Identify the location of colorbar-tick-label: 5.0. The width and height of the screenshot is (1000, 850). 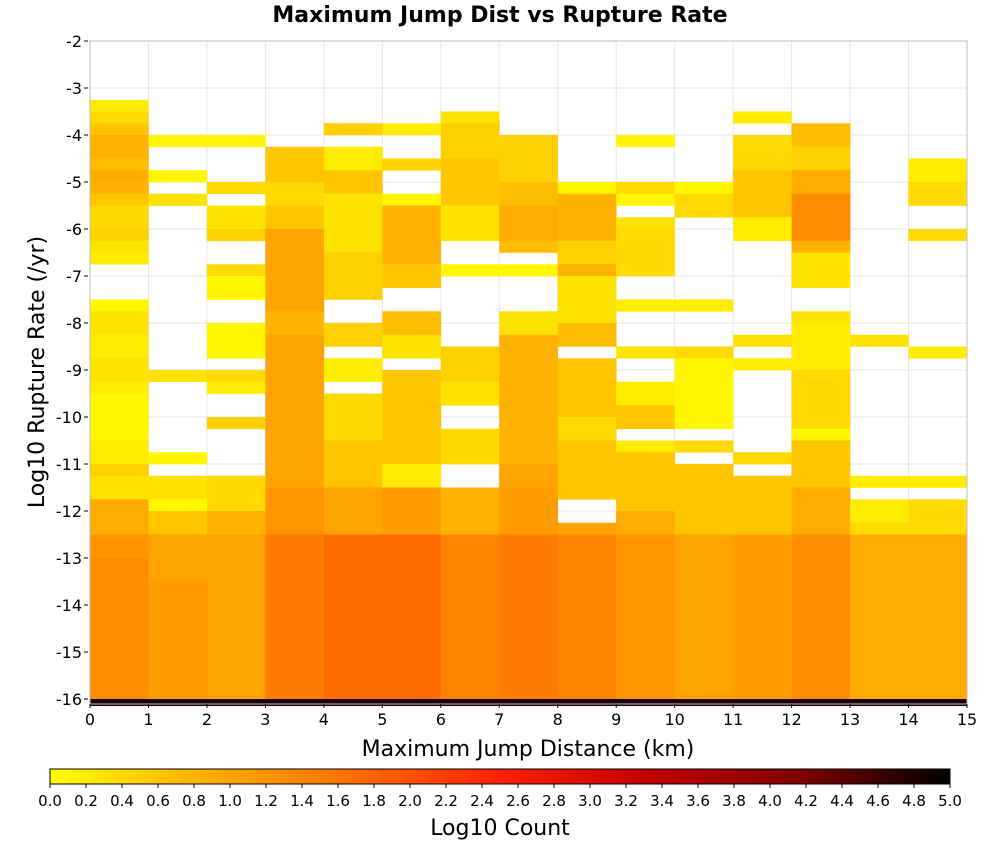
(950, 801).